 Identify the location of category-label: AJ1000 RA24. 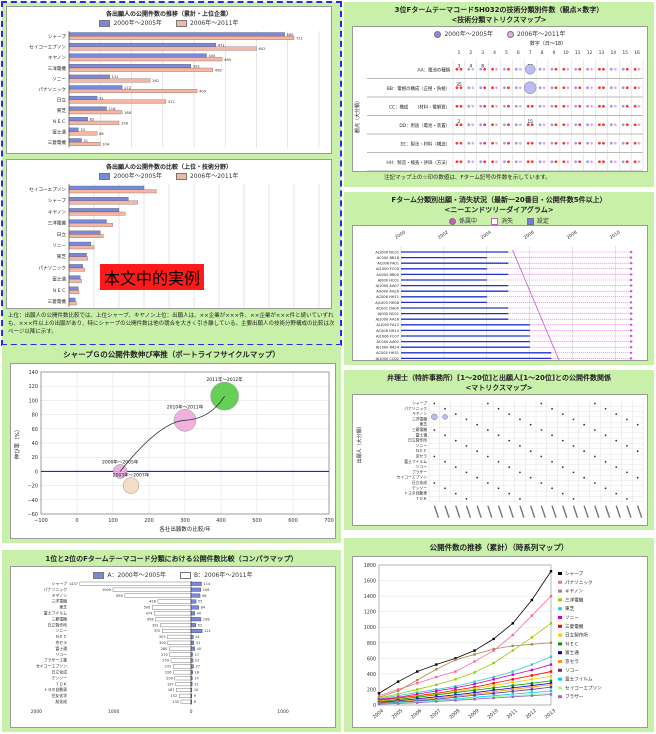
(388, 348).